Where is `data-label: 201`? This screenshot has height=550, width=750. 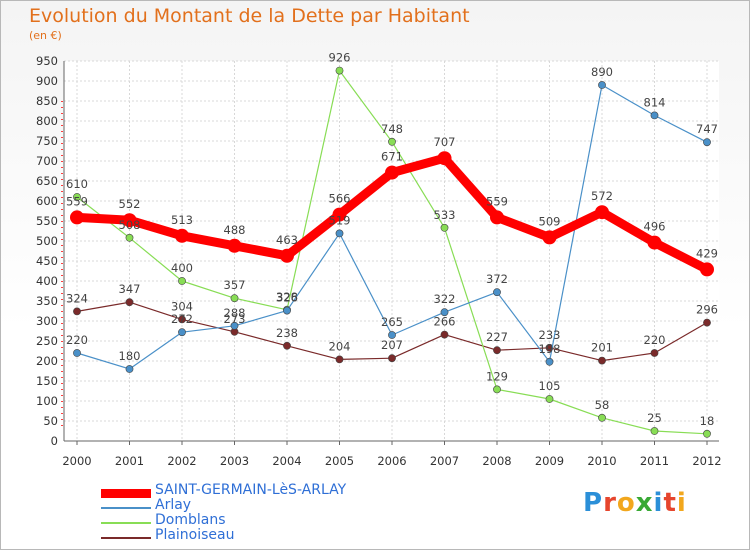 data-label: 201 is located at coordinates (602, 348).